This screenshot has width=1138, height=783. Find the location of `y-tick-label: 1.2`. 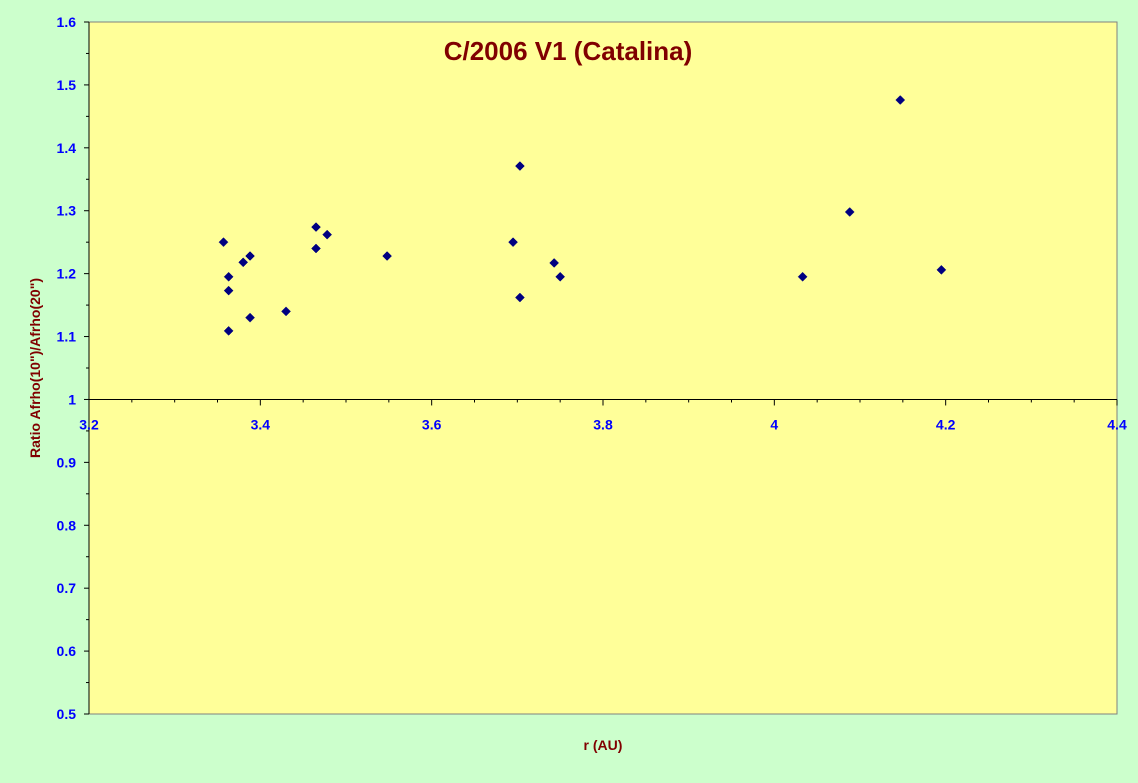

y-tick-label: 1.2 is located at coordinates (67, 274).